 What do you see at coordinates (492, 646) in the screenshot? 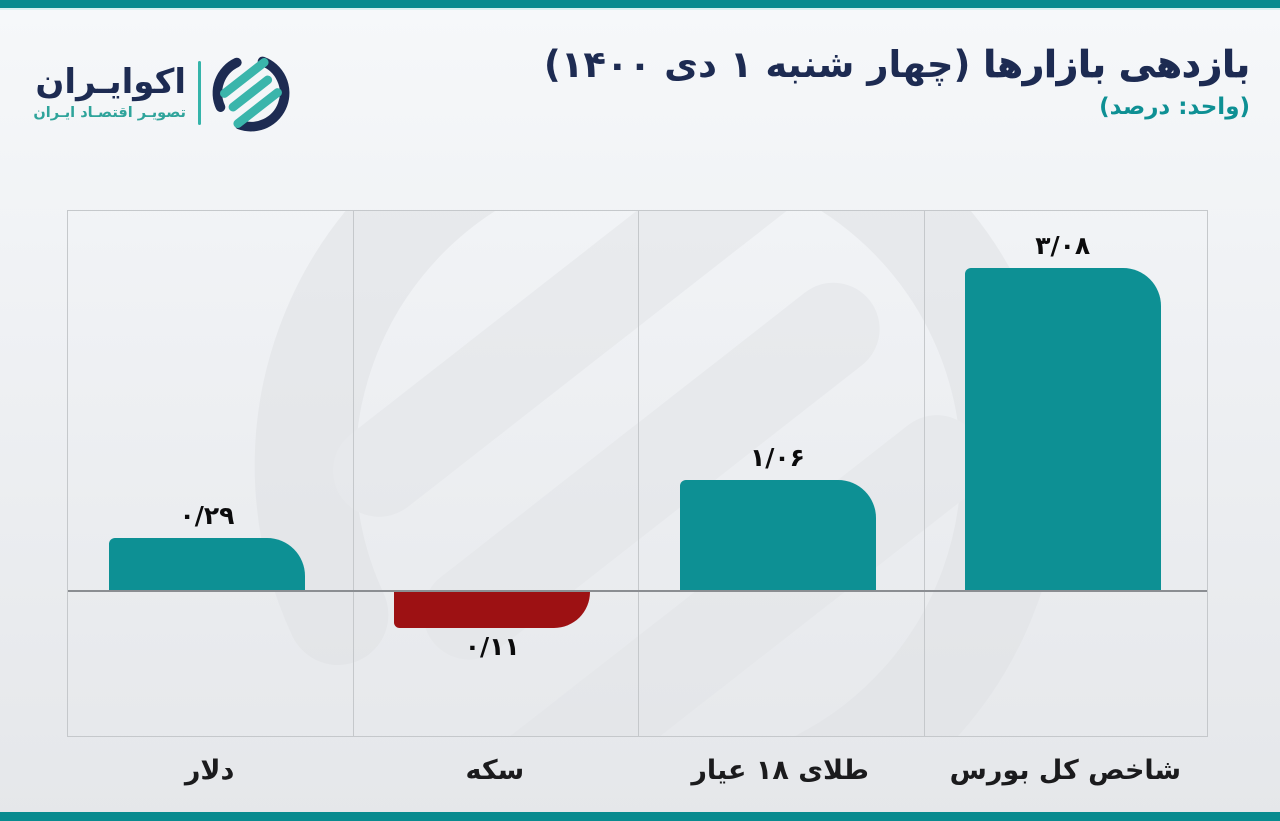
I see `value-label: ۰/۱۱` at bounding box center [492, 646].